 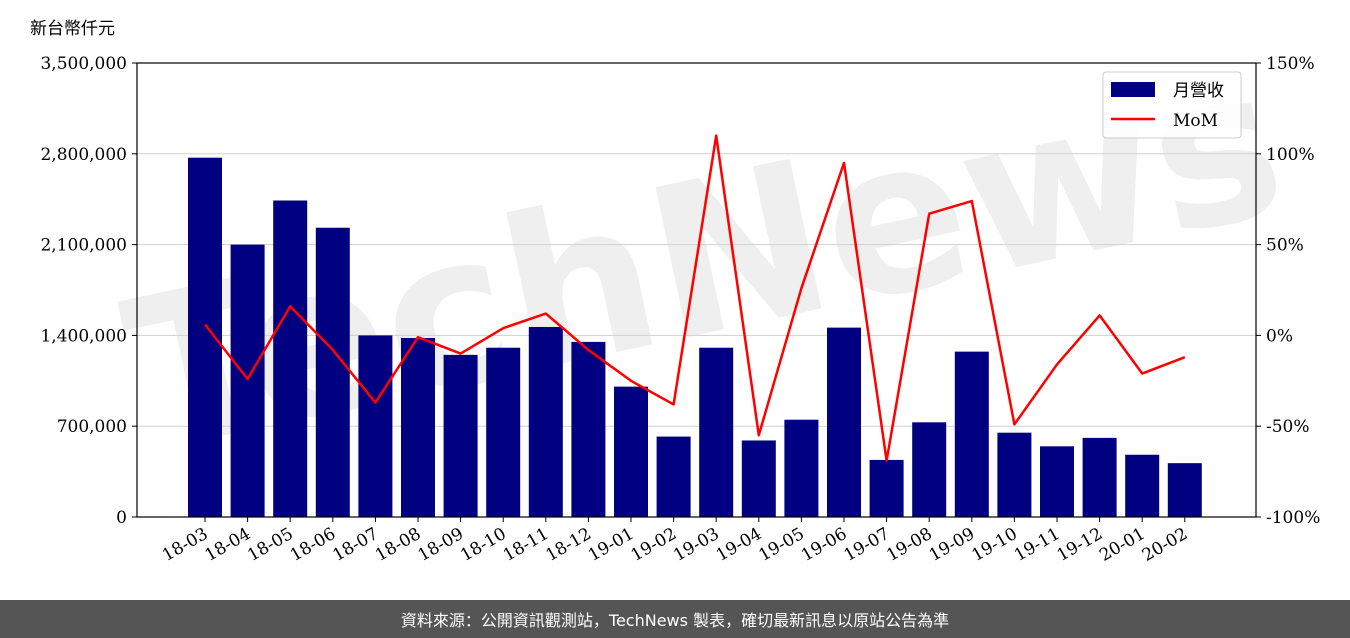 What do you see at coordinates (355, 545) in the screenshot?
I see `x-tick-label-18-07: 18-07` at bounding box center [355, 545].